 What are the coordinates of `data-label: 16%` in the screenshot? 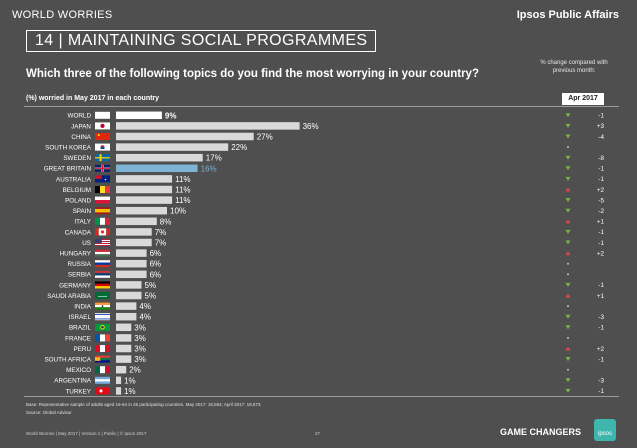 It's located at (209, 168).